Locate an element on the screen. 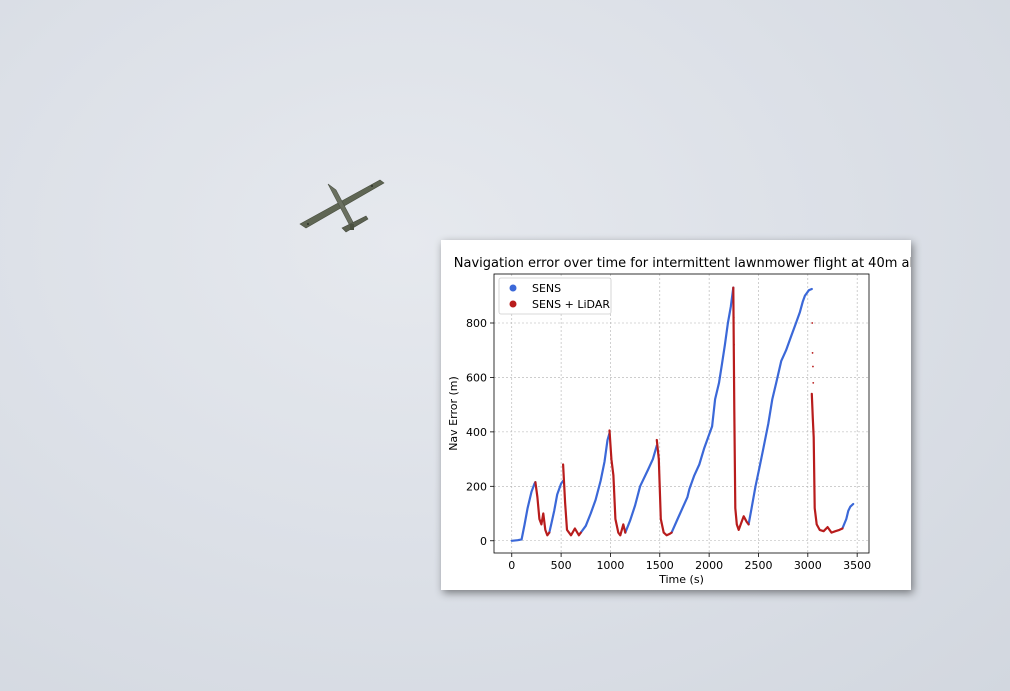  legend-marker-sens-lidar is located at coordinates (513, 304).